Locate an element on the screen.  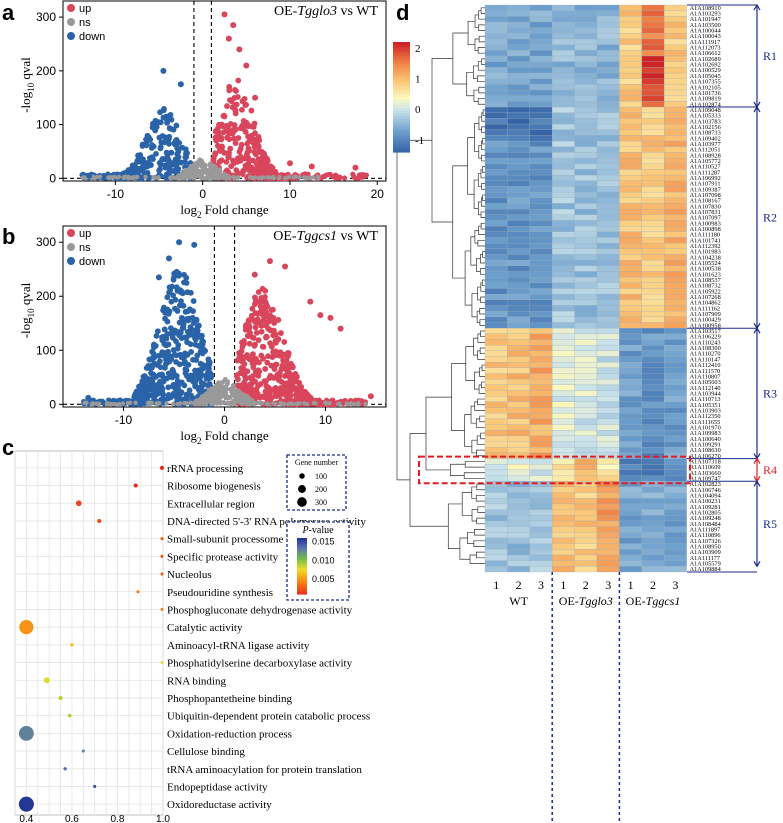
gene-label: A1A103977 is located at coordinates (705, 144).